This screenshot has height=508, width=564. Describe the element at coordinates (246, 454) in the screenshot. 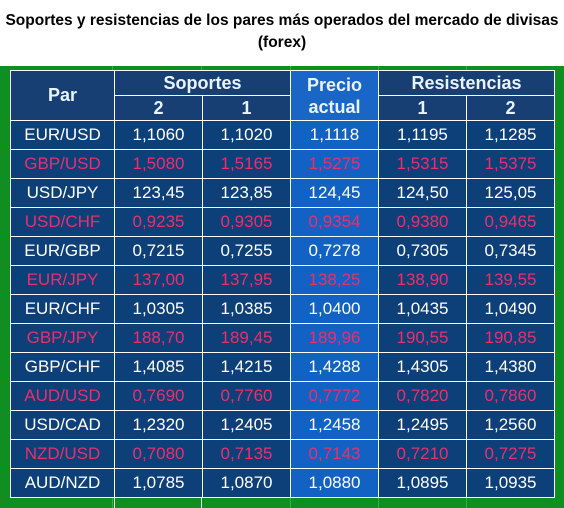

I see `soporte-1-cell: 0,7135` at that location.